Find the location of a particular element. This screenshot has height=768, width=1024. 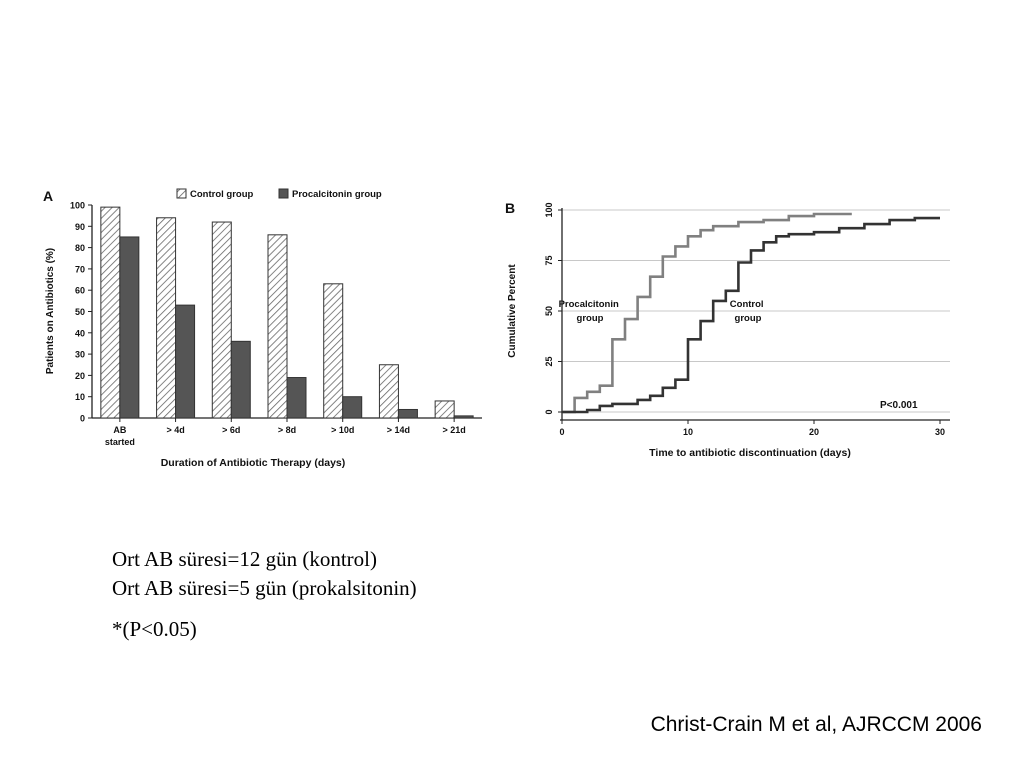

y-tick-label: 20 is located at coordinates (80, 376).